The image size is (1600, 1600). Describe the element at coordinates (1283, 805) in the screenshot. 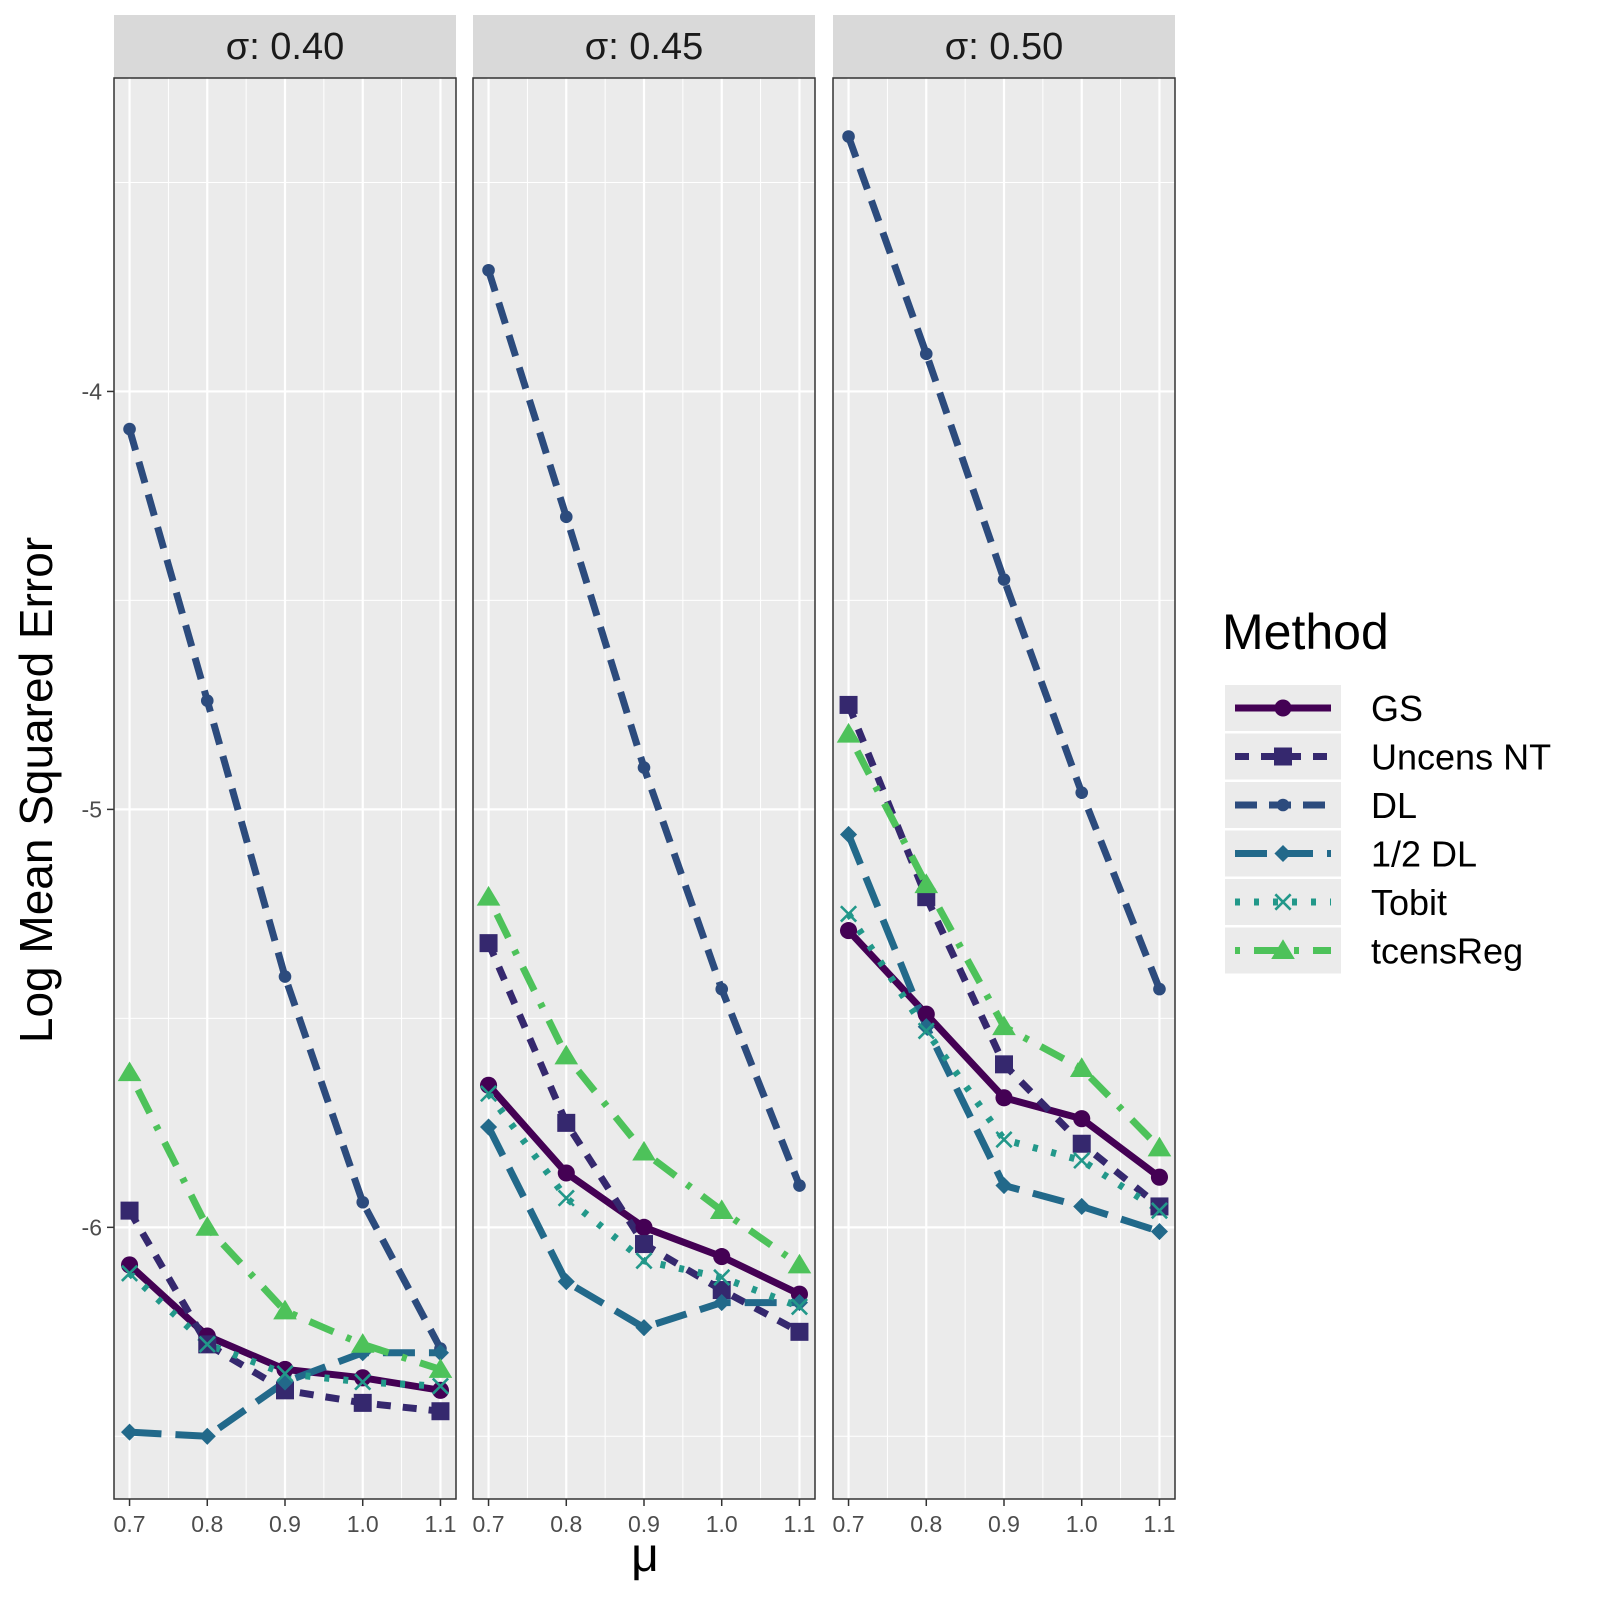

I see `legend-marker-dl` at that location.